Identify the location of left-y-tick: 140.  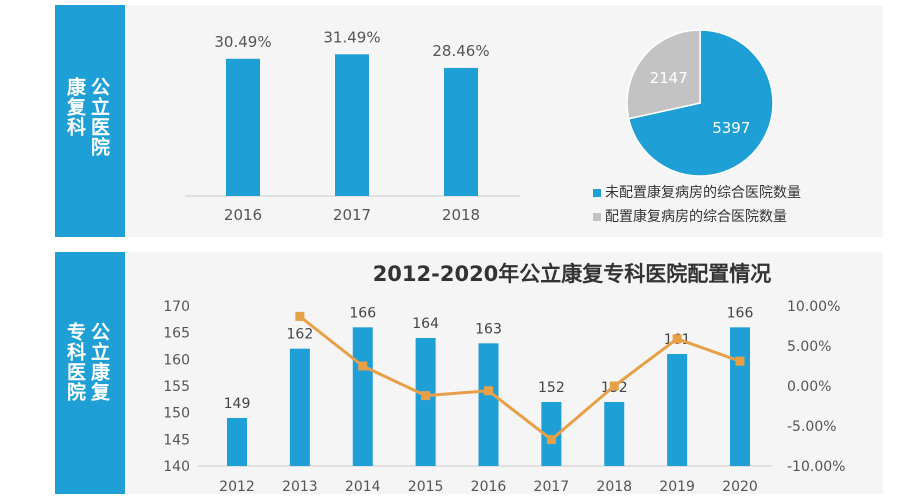
(176, 467).